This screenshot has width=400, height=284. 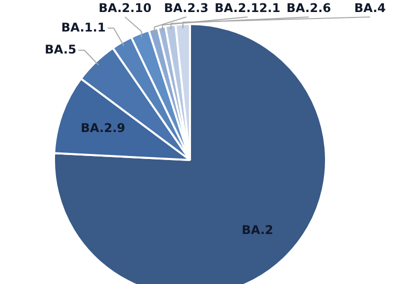 What do you see at coordinates (247, 8) in the screenshot?
I see `slice-label: BA.2.12.1` at bounding box center [247, 8].